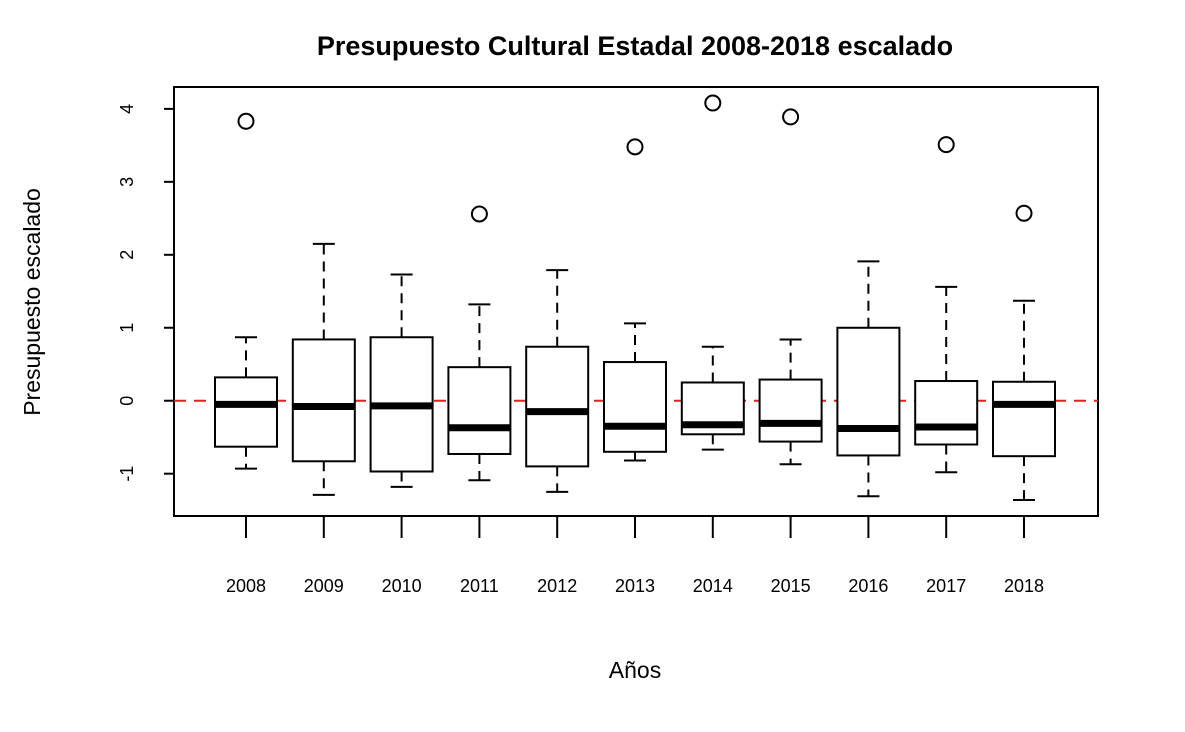  What do you see at coordinates (32, 302) in the screenshot?
I see `y-axis-label: Presupuesto escalado` at bounding box center [32, 302].